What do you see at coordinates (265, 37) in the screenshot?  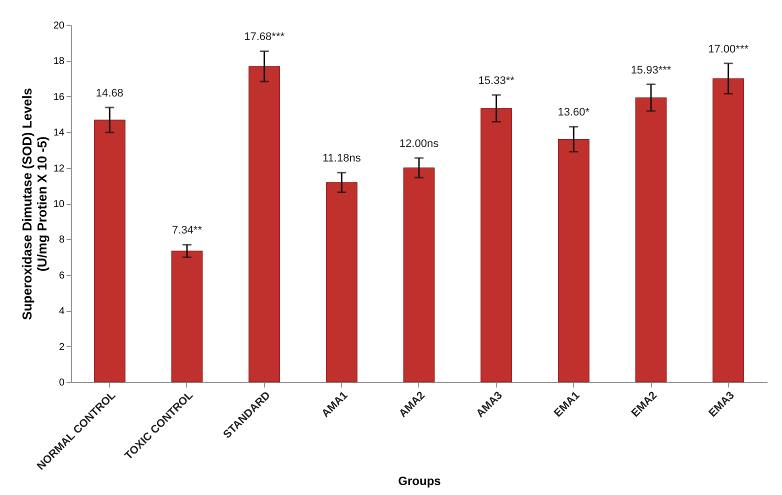 I see `data-label: 17.68***` at bounding box center [265, 37].